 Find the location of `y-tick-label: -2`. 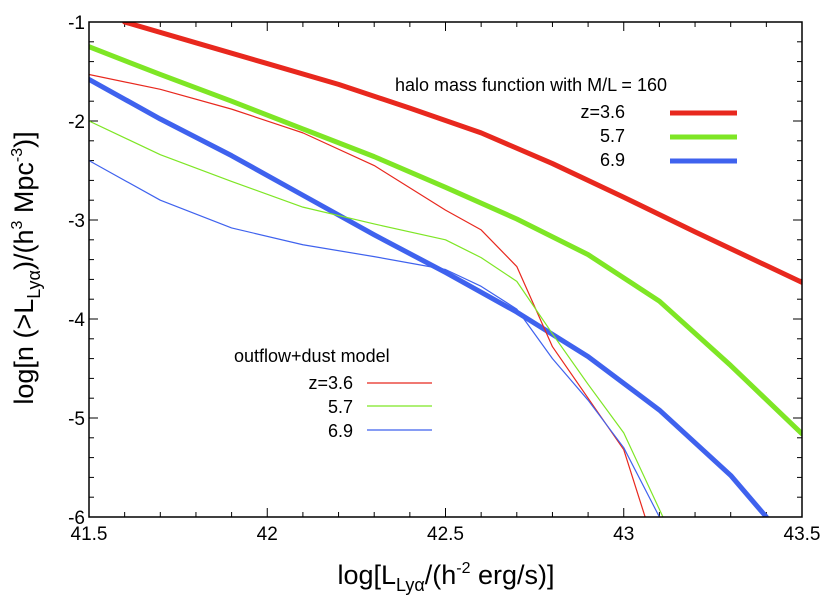

y-tick-label: -2 is located at coordinates (76, 122).